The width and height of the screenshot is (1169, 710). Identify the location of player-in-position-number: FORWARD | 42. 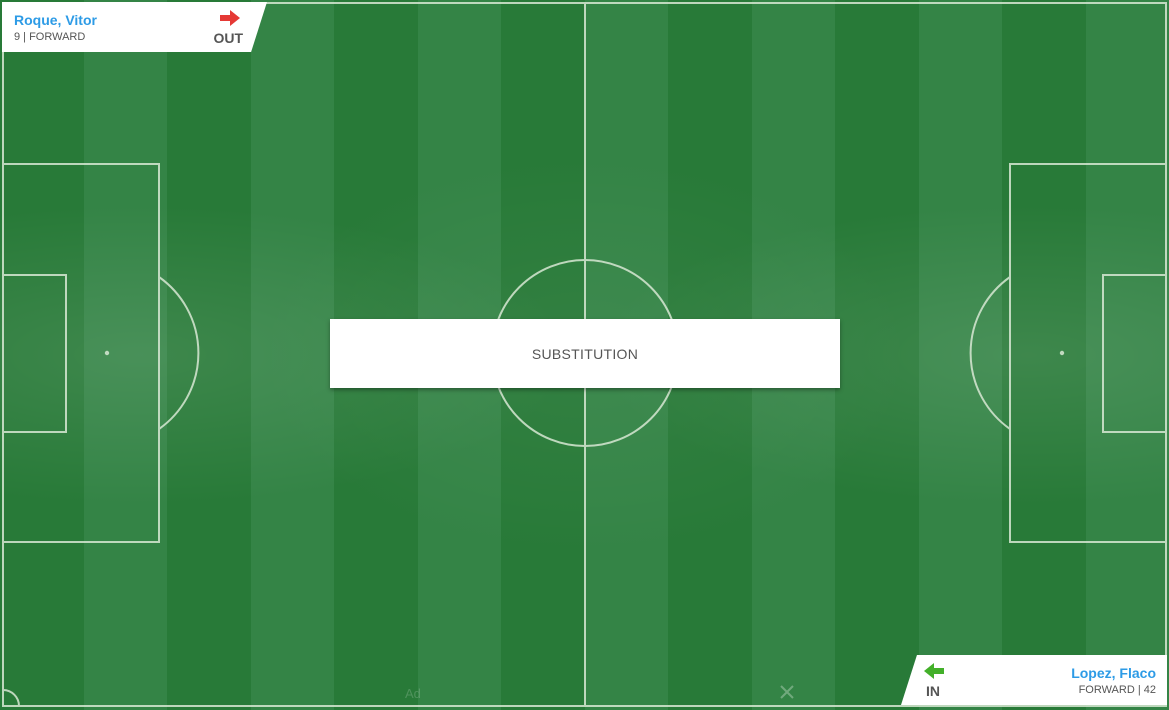
(1117, 690).